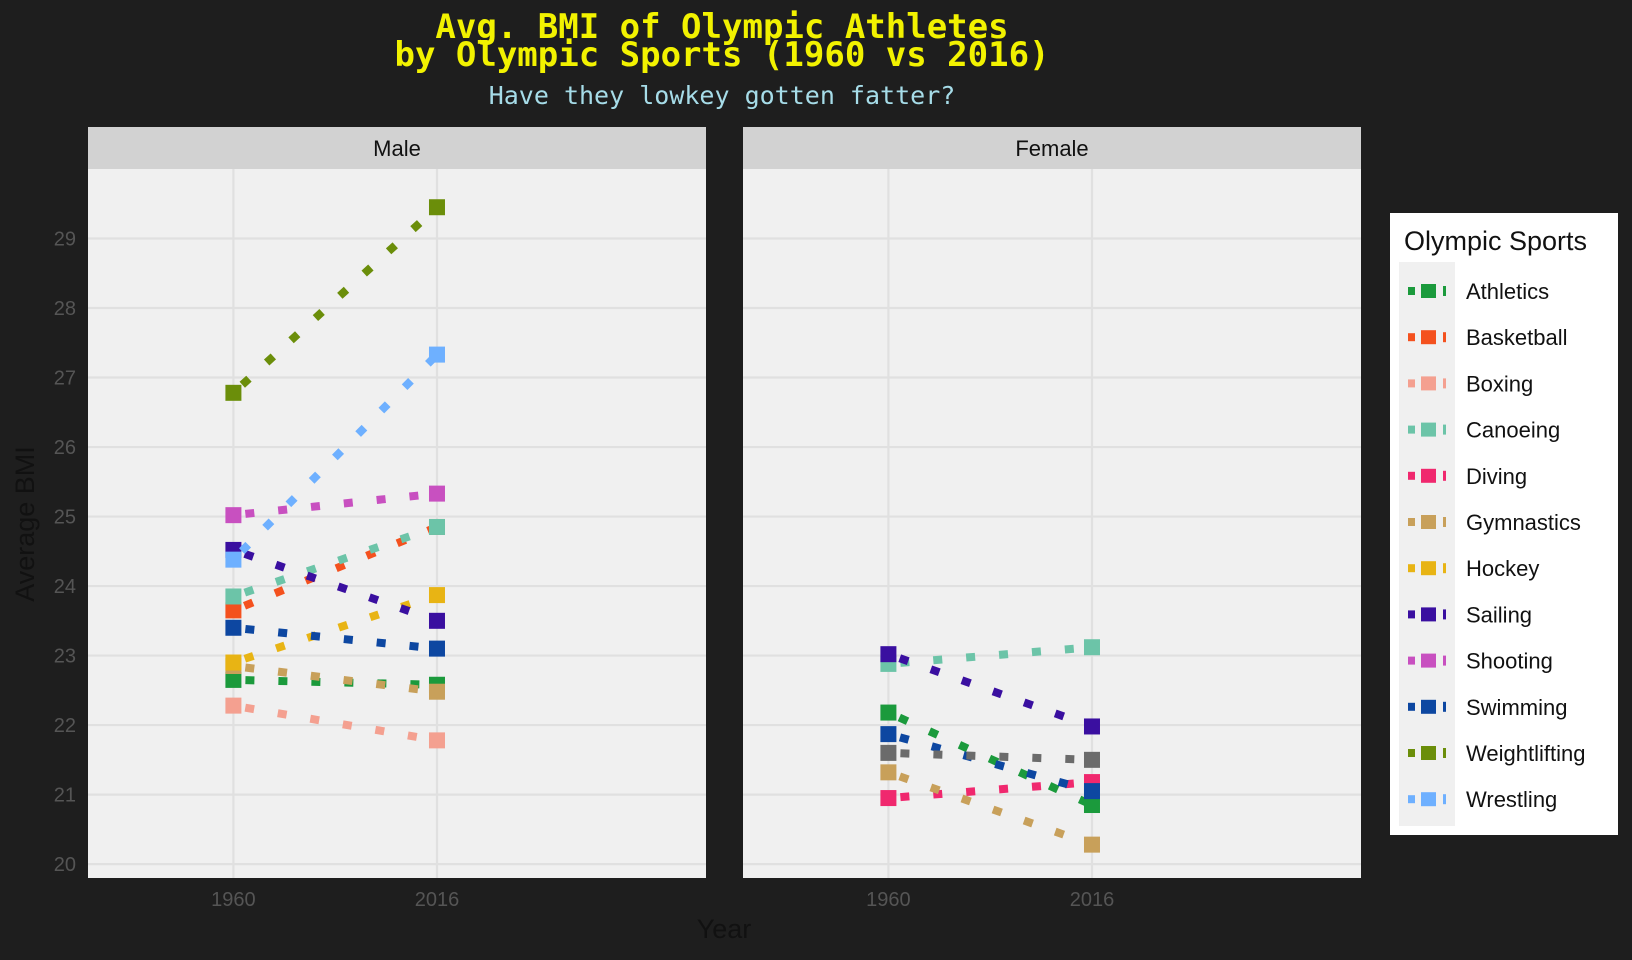 Image resolution: width=1632 pixels, height=960 pixels. Describe the element at coordinates (1444, 522) in the screenshot. I see `legend-key-tick-gymnastics` at that location.